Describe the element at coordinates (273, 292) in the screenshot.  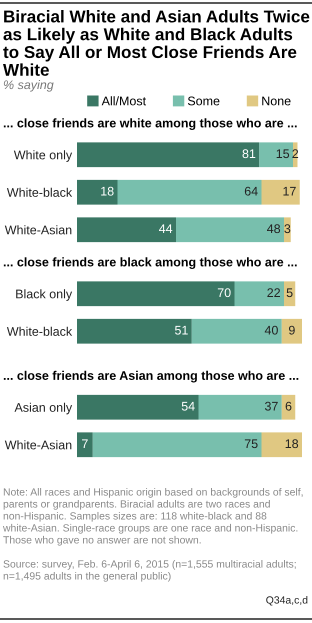
I see `data-label: 22` at that location.